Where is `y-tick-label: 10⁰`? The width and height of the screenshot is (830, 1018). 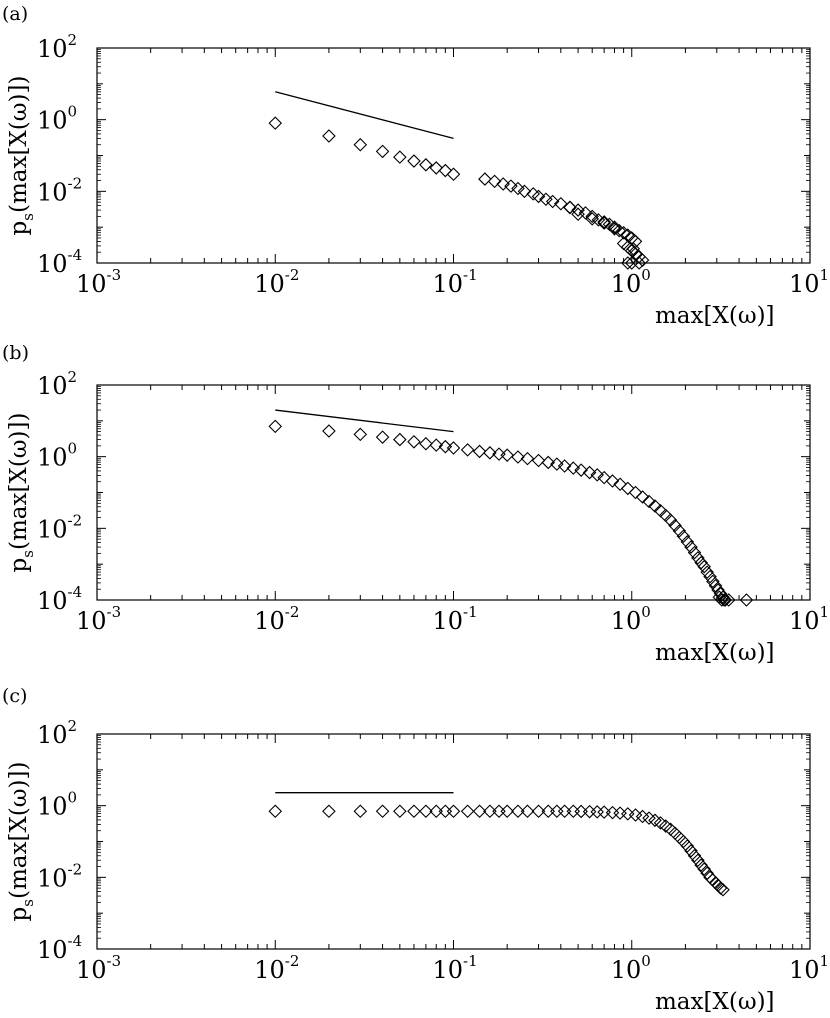 y-tick-label: 10⁰ is located at coordinates (57, 119).